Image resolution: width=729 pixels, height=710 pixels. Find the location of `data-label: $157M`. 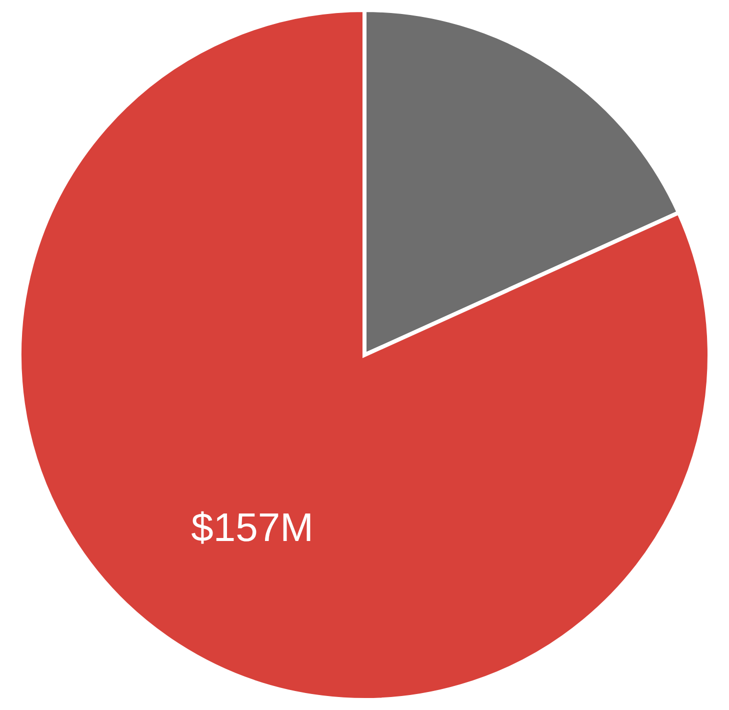

data-label: $157M is located at coordinates (252, 528).